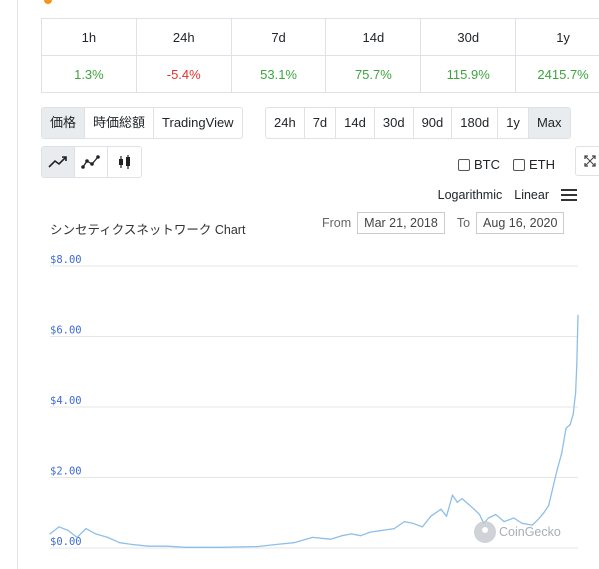 The height and width of the screenshot is (569, 599). I want to click on line-chart-icon, so click(57, 162).